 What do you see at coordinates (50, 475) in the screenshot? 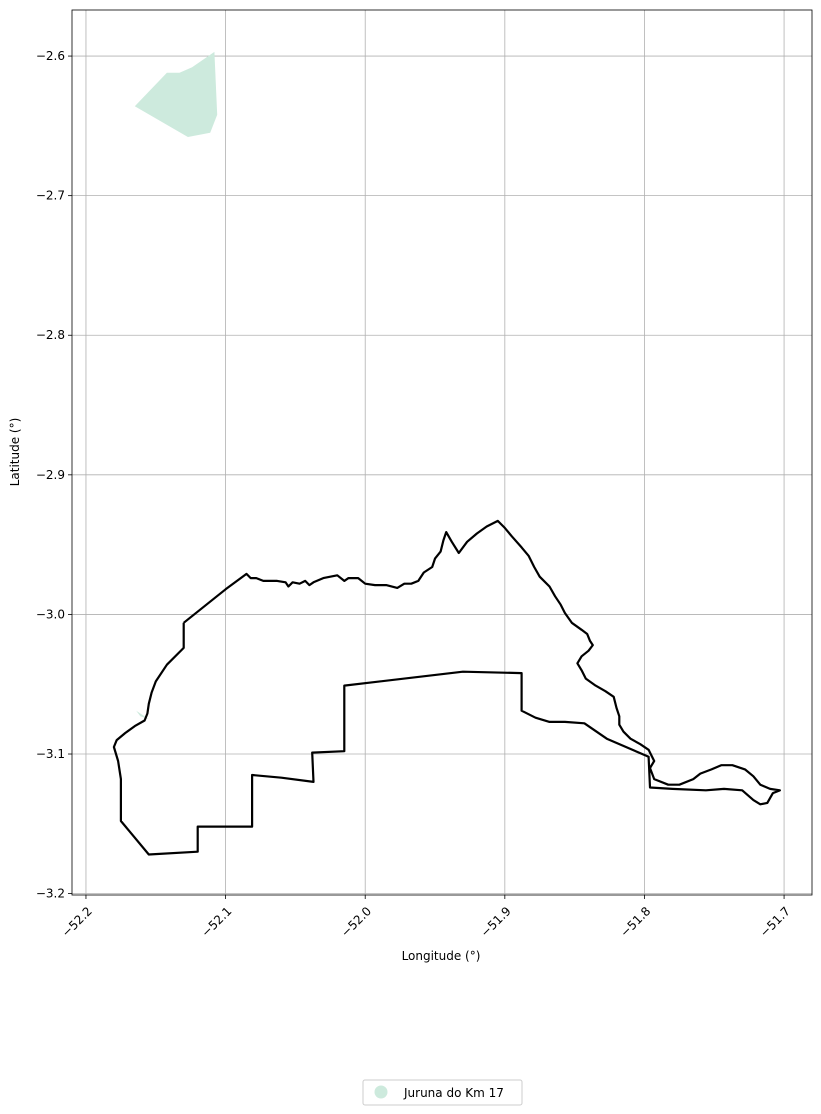
I see `y-tick-label: −2.9` at bounding box center [50, 475].